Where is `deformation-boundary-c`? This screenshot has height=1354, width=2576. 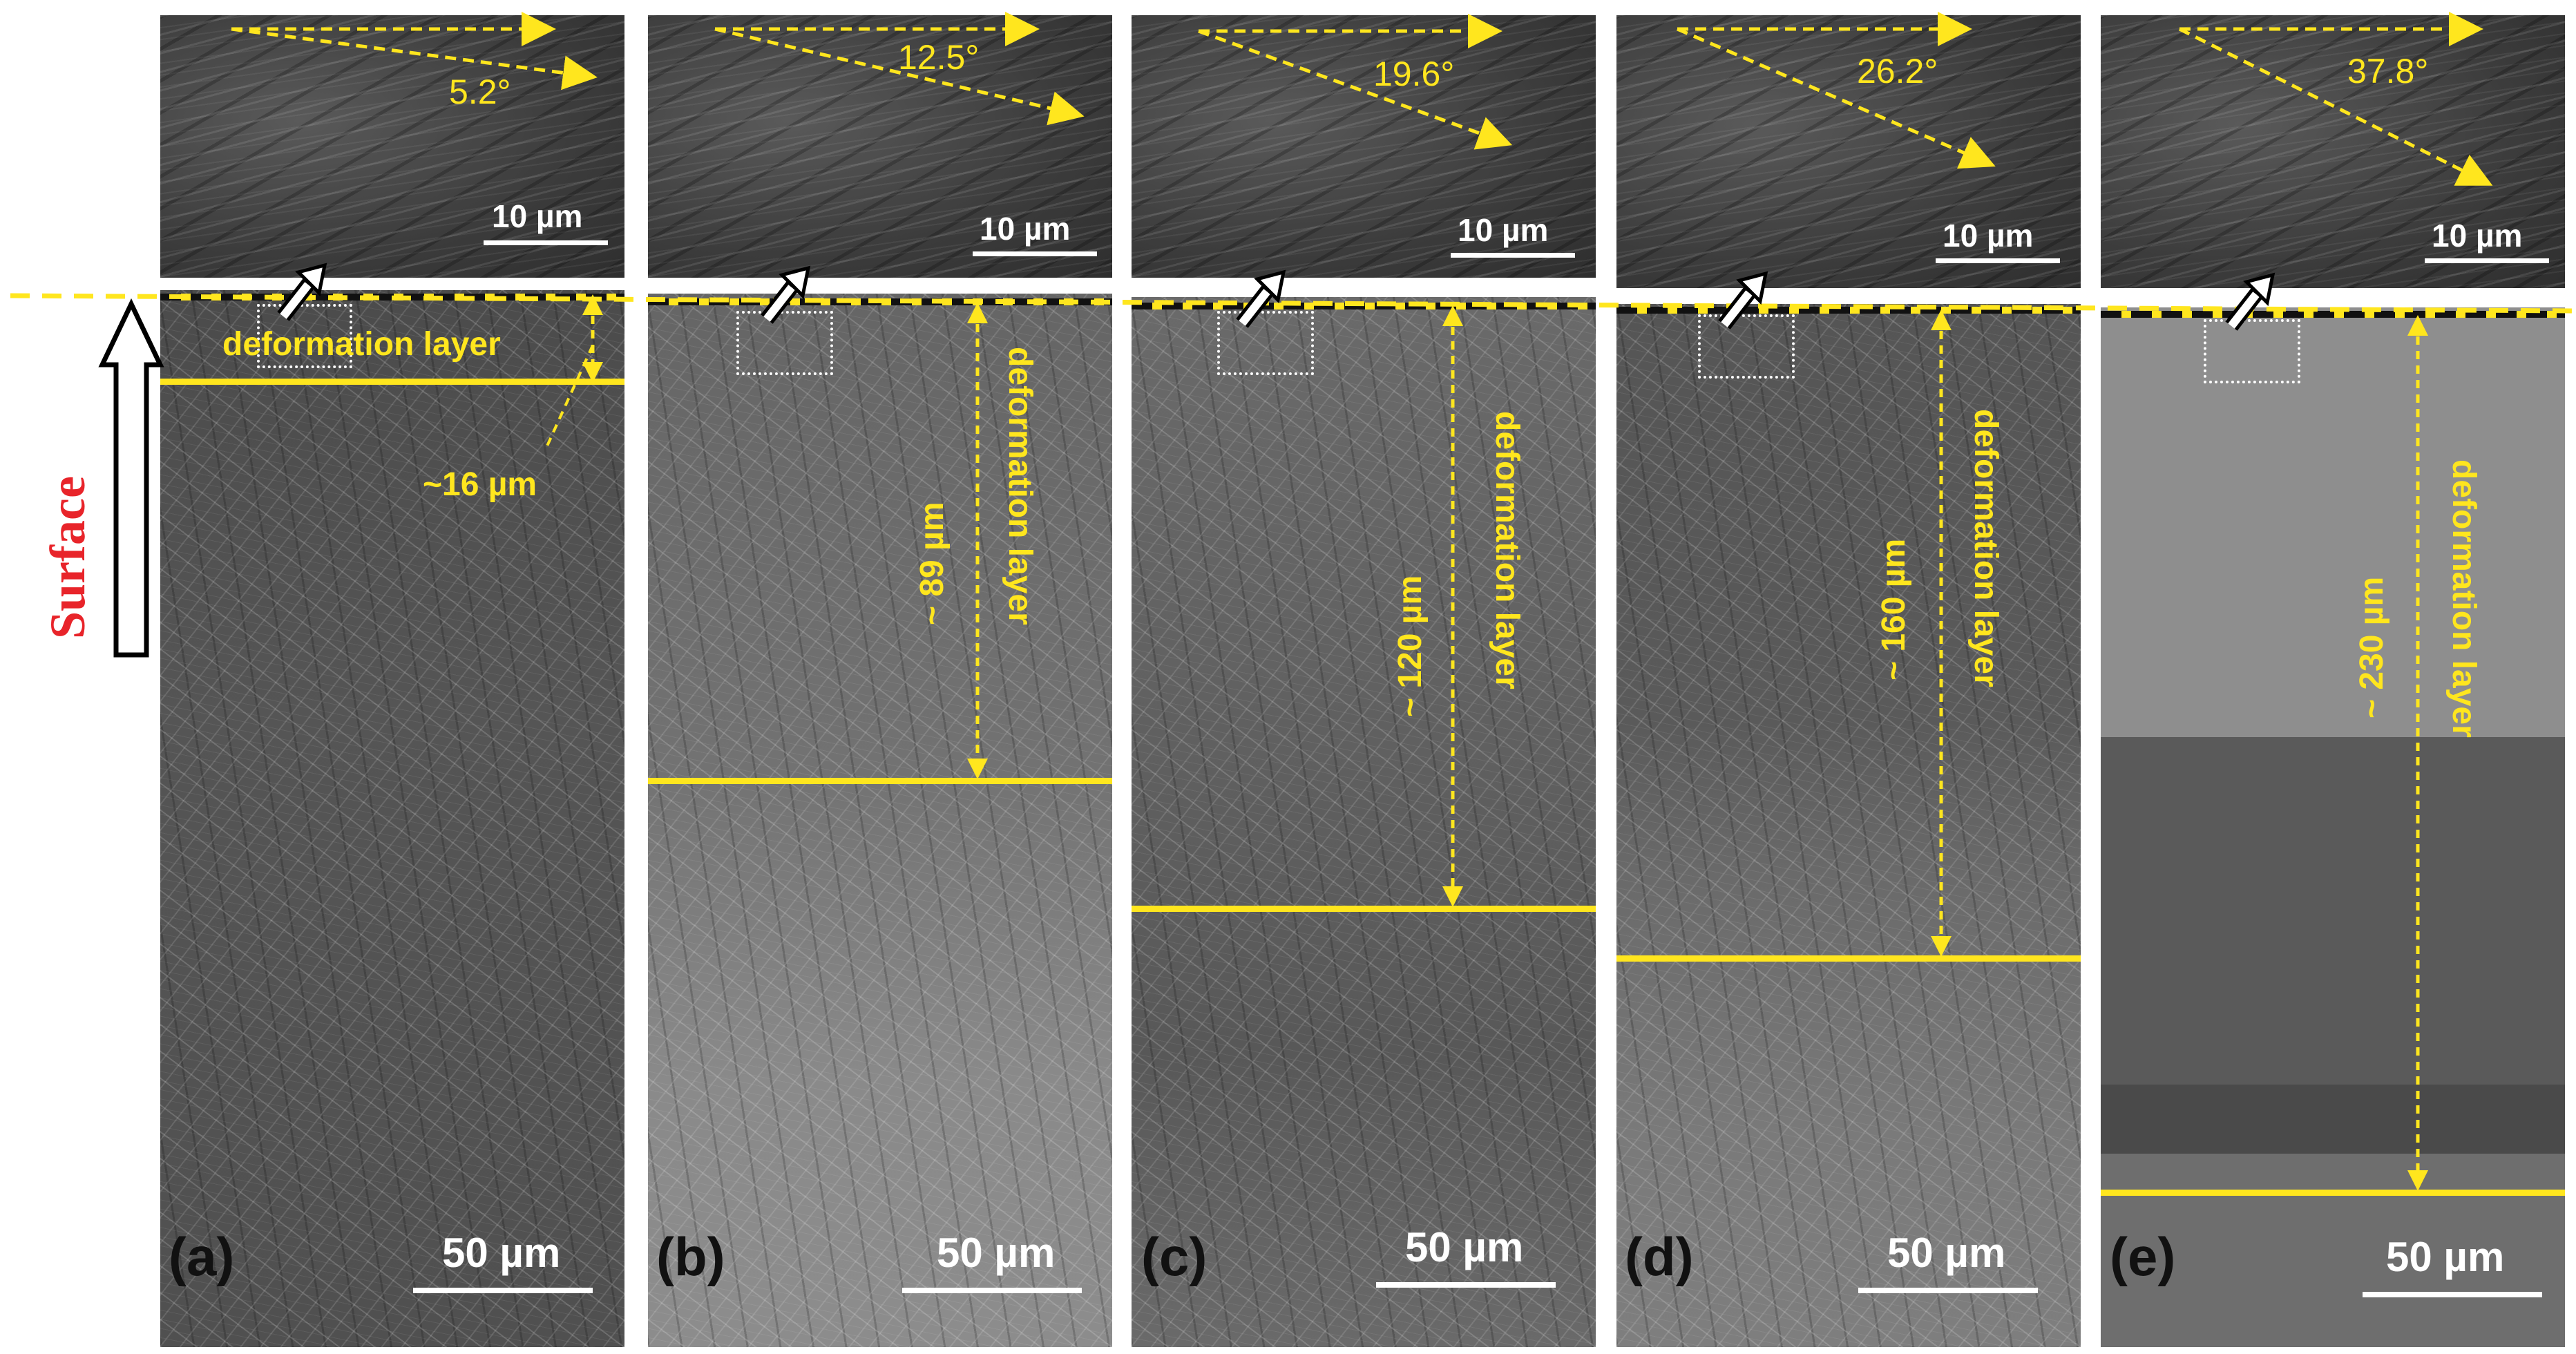
deformation-boundary-c is located at coordinates (1364, 909).